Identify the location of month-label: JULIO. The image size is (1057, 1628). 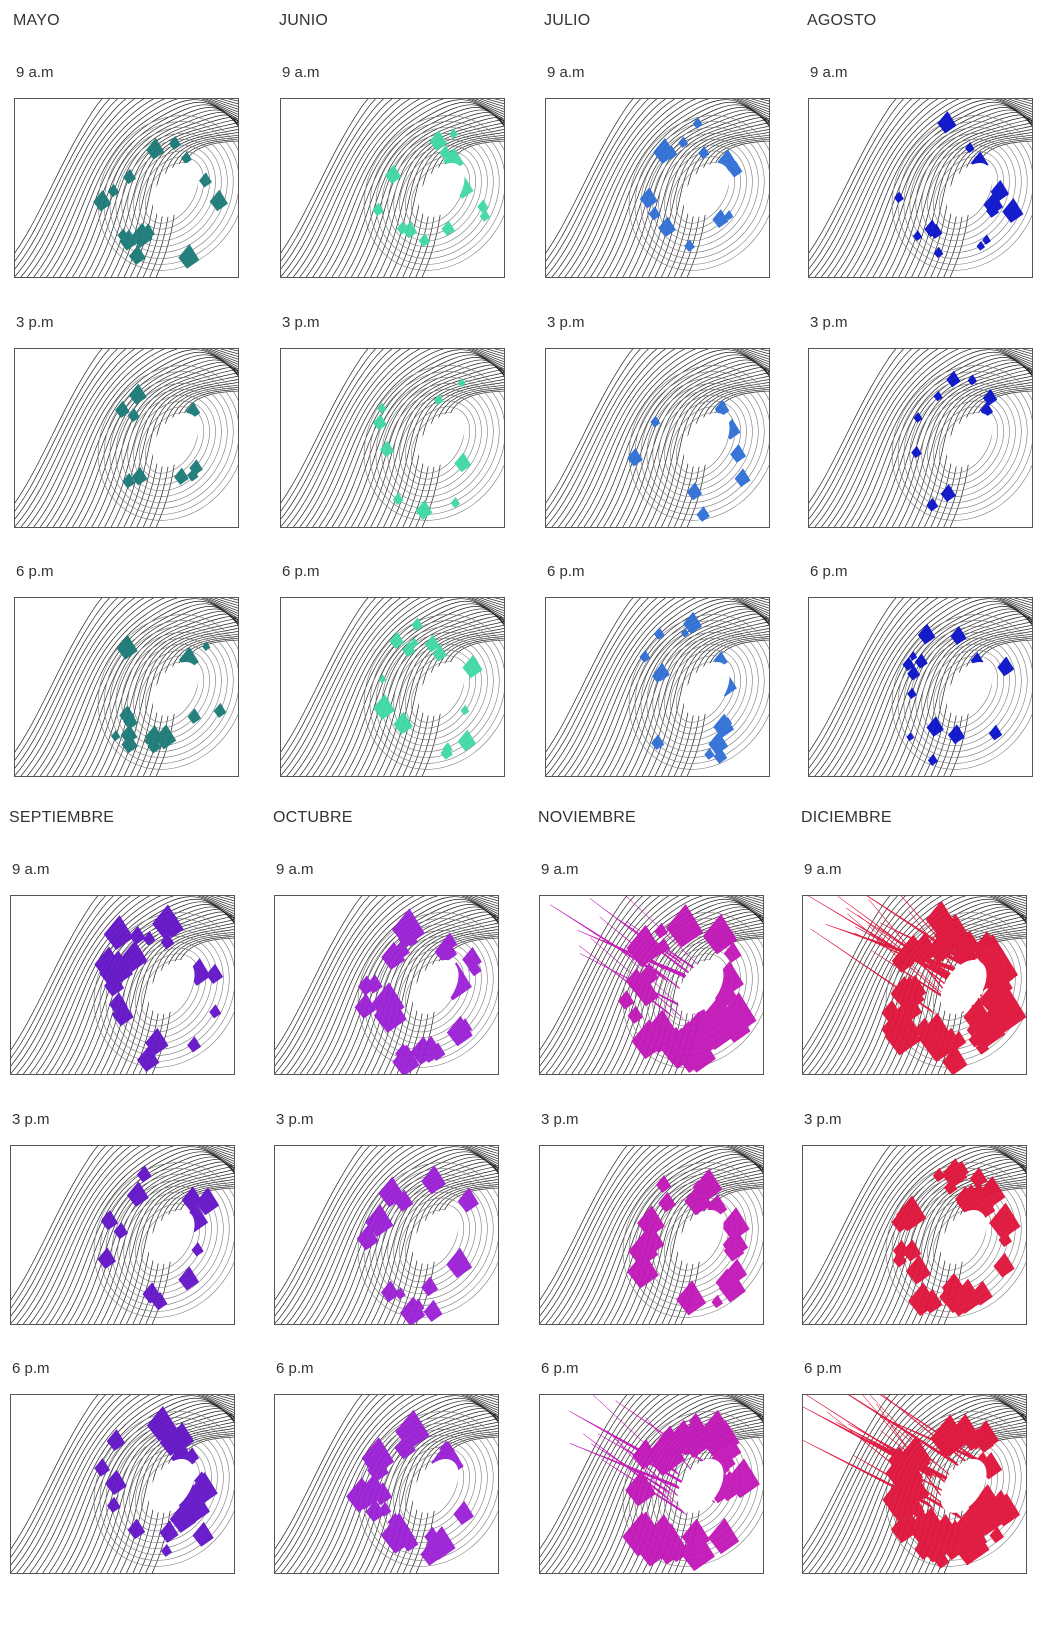
(567, 20).